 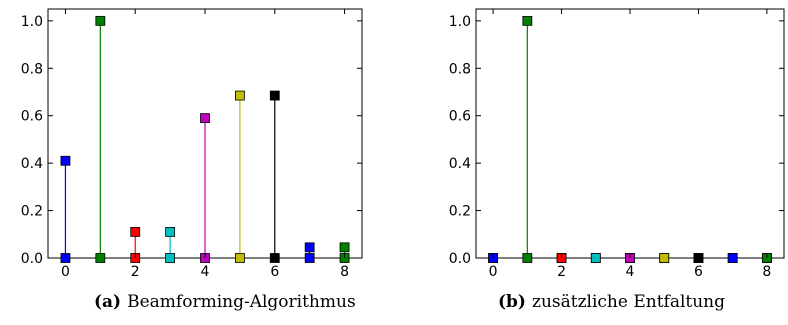 What do you see at coordinates (241, 302) in the screenshot?
I see `caption-a-text: Beamforming-Algorithmus` at bounding box center [241, 302].